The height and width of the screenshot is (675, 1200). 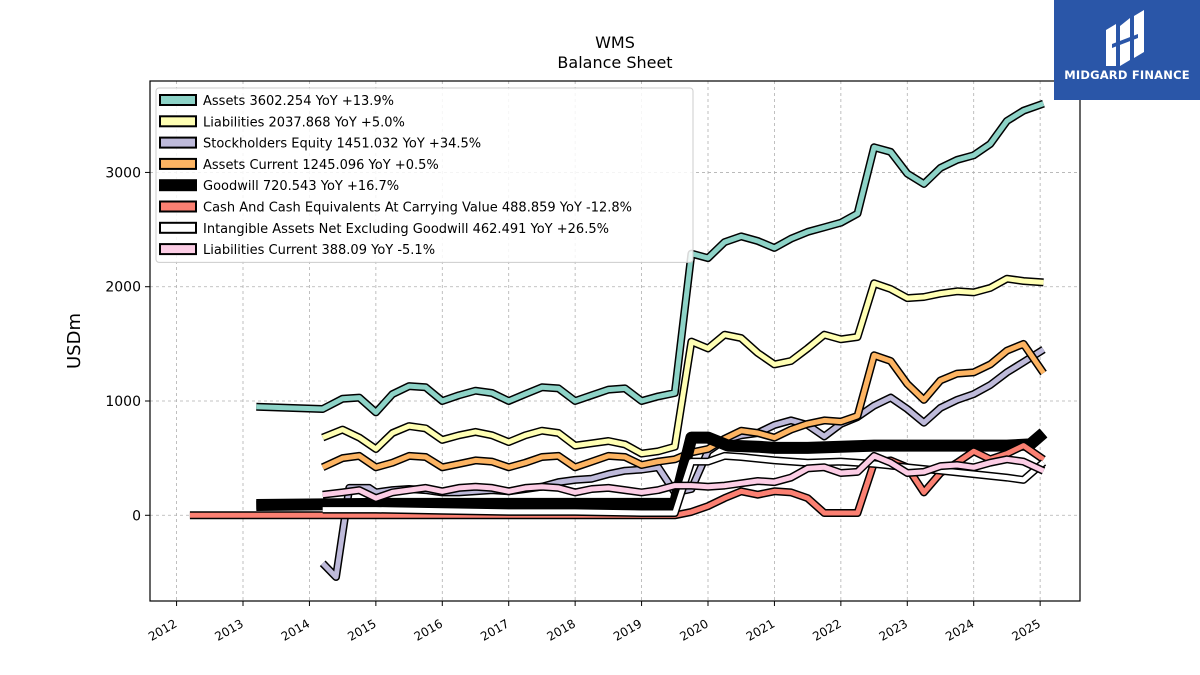 I want to click on x-tick-label: 2020, so click(x=693, y=629).